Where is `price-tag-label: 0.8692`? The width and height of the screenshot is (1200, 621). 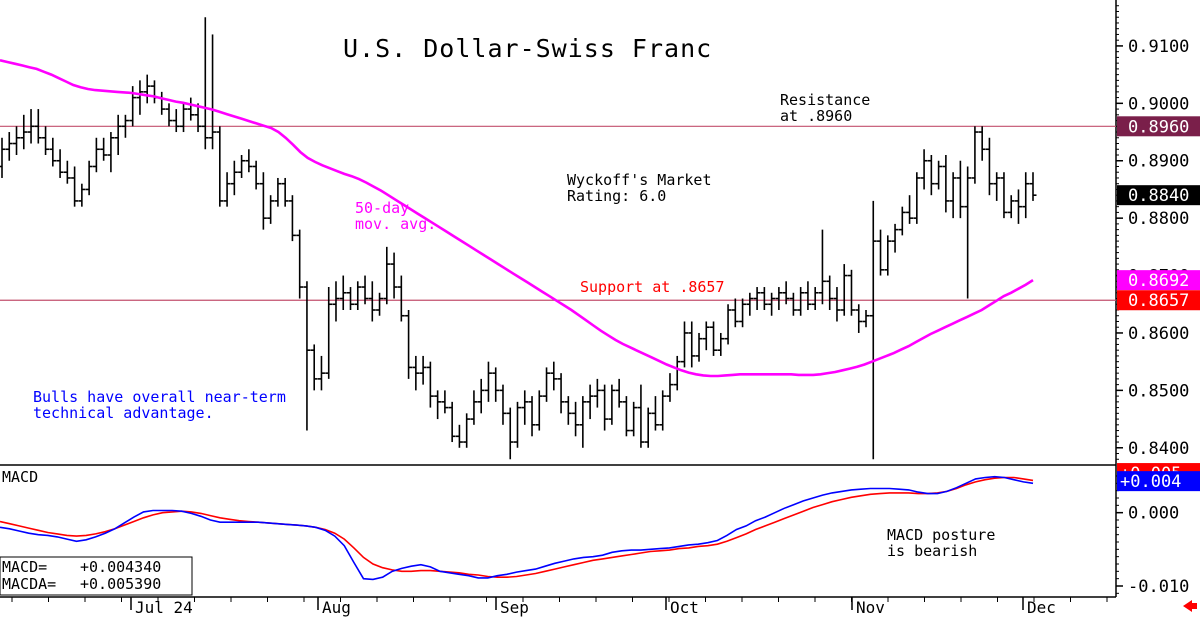 price-tag-label: 0.8692 is located at coordinates (1158, 281).